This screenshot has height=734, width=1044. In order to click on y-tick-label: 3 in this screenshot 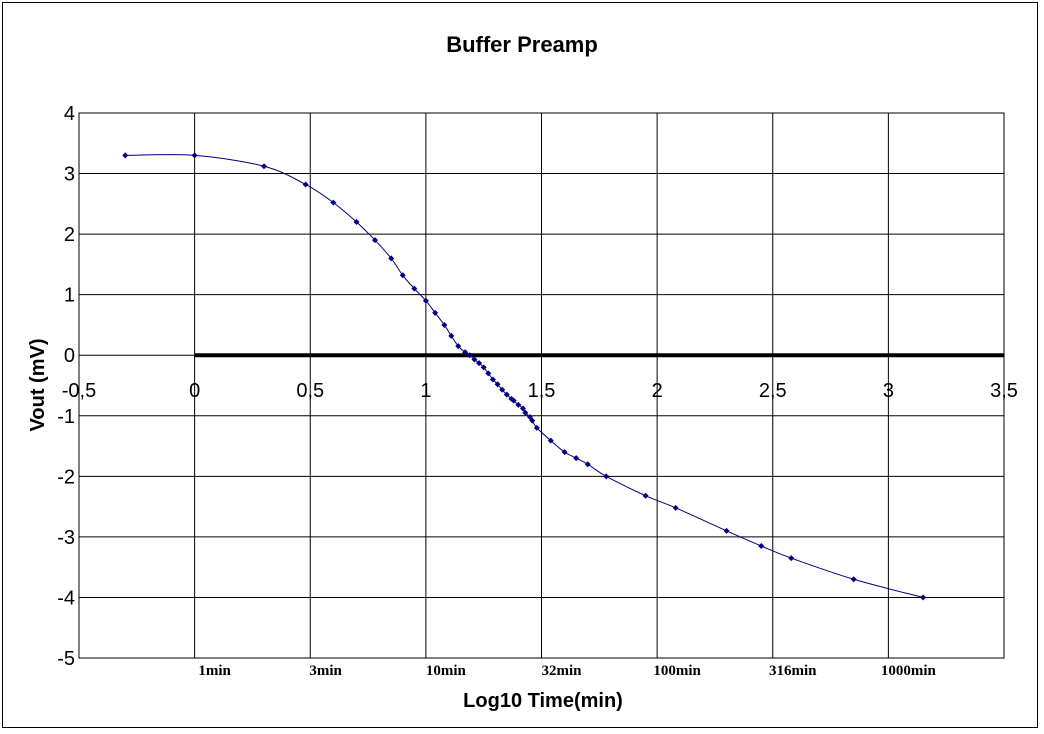, I will do `click(69, 175)`.